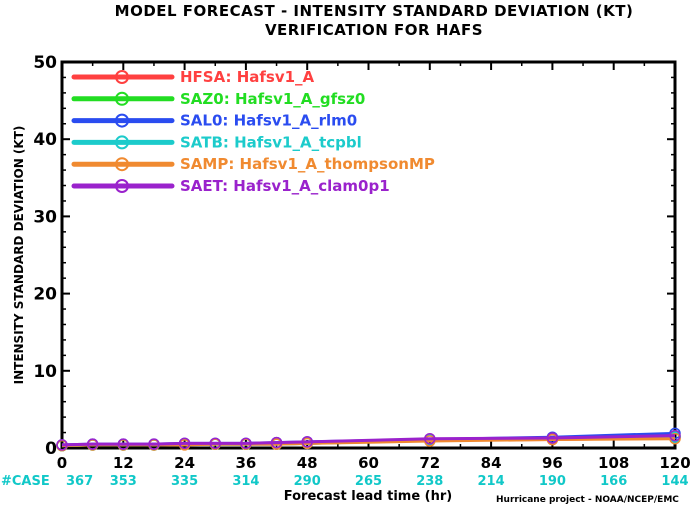  What do you see at coordinates (245, 463) in the screenshot?
I see `x-tick-label: 36` at bounding box center [245, 463].